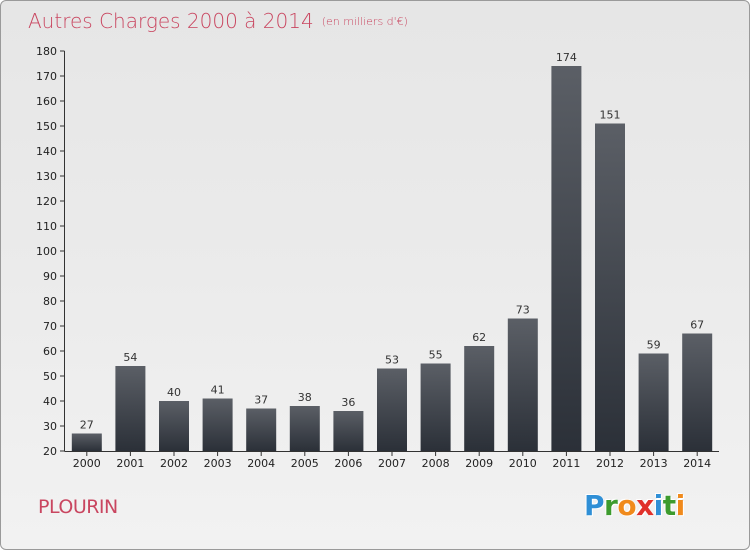 The height and width of the screenshot is (550, 750). I want to click on x-tick-label: 2002, so click(174, 463).